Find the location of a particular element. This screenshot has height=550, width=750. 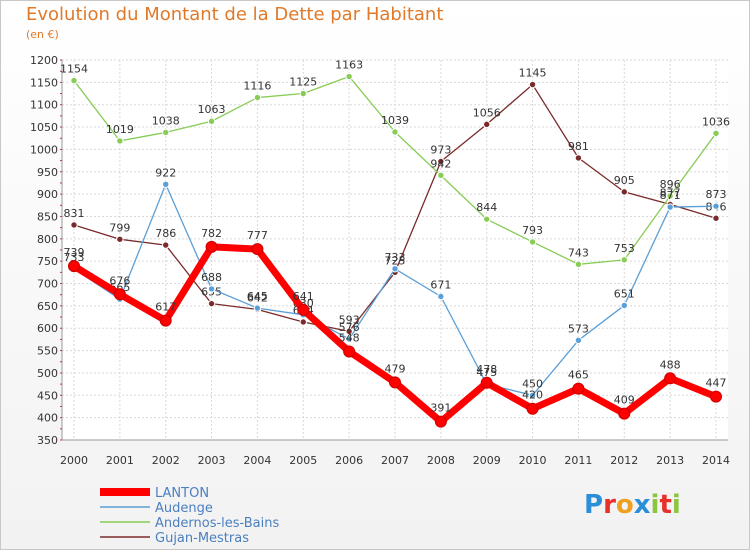

data-label: 548 is located at coordinates (349, 337).